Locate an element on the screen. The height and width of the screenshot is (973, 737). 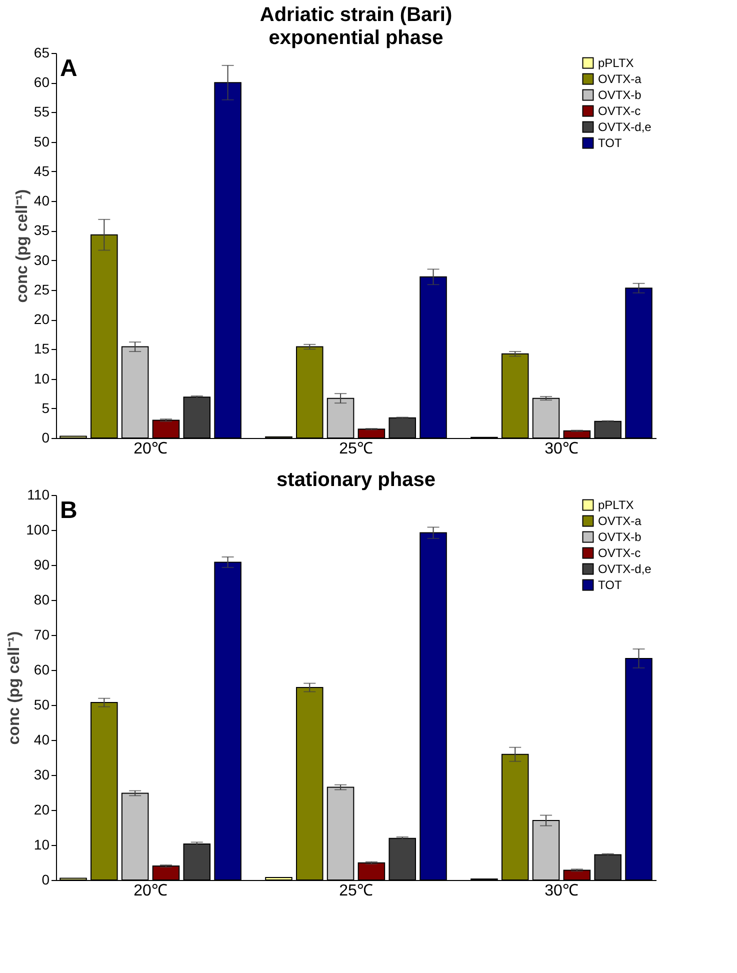
y-tick-label: 110 is located at coordinates (38, 494).